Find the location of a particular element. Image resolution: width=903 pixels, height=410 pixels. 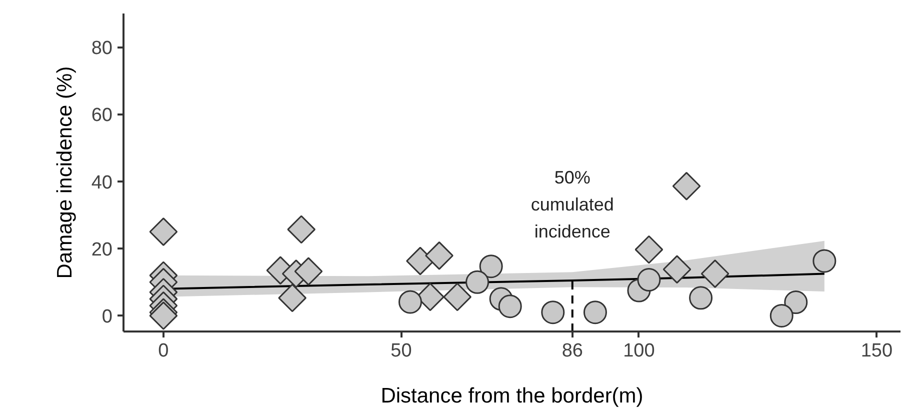

y-tick-label: 60 is located at coordinates (102, 115).